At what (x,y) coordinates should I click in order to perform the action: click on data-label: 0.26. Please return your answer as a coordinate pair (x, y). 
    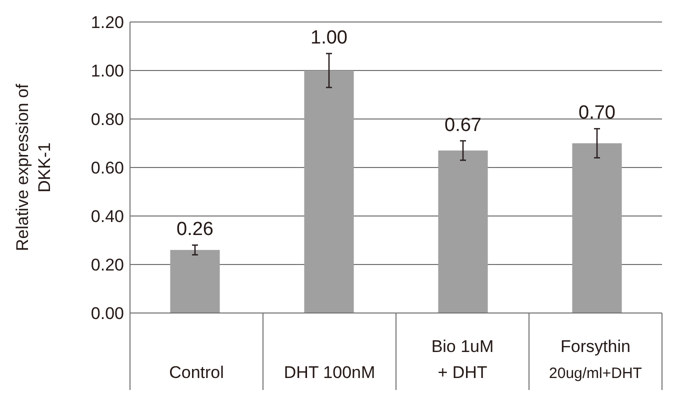
    Looking at the image, I should click on (195, 229).